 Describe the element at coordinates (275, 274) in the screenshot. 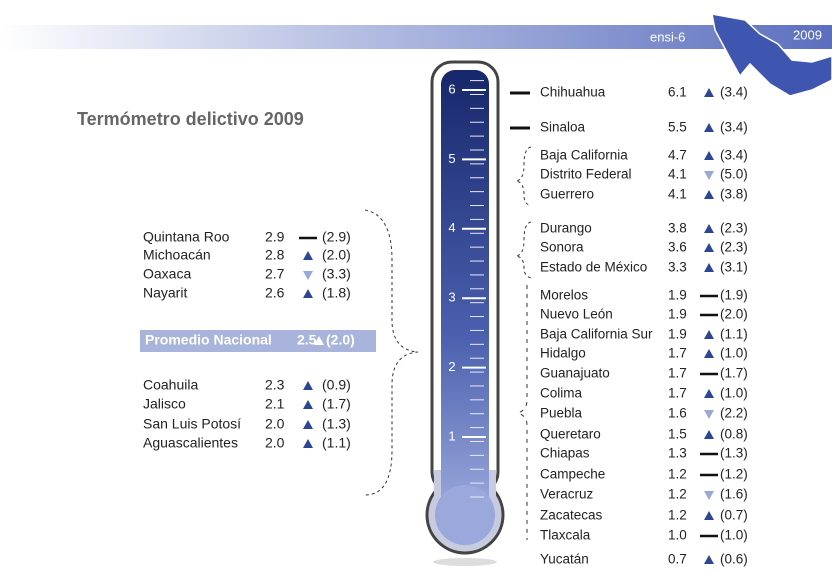

I see `value: 2.7` at that location.